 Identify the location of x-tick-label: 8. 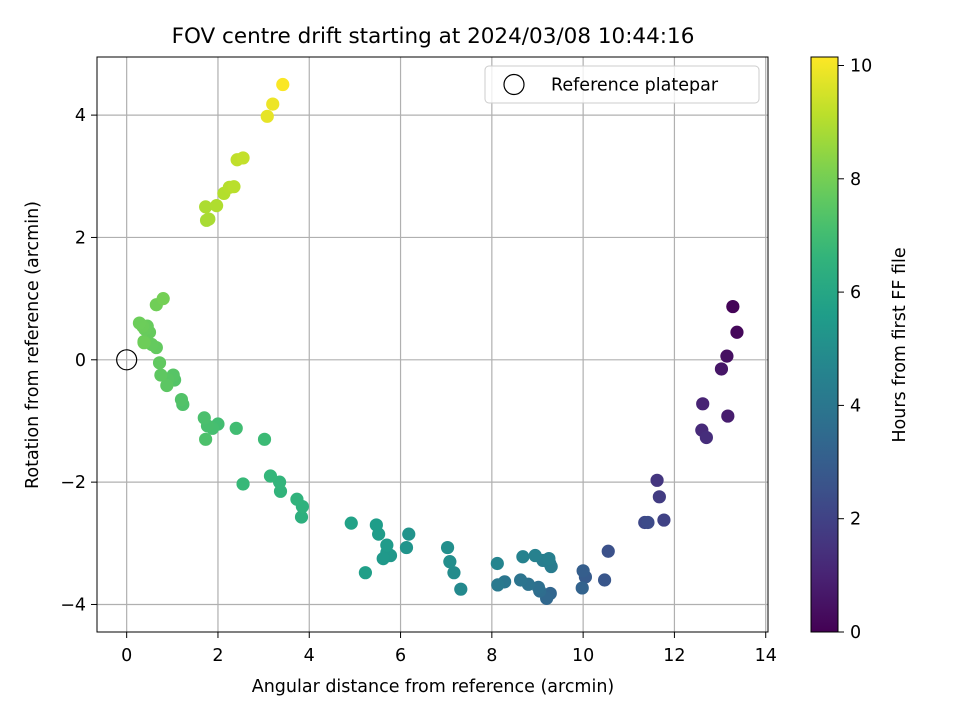
(491, 656).